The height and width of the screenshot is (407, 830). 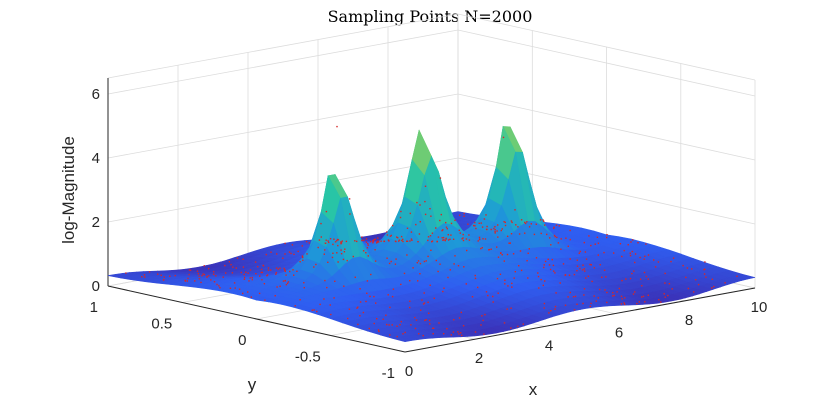 What do you see at coordinates (96, 286) in the screenshot?
I see `z-tick-label: 0` at bounding box center [96, 286].